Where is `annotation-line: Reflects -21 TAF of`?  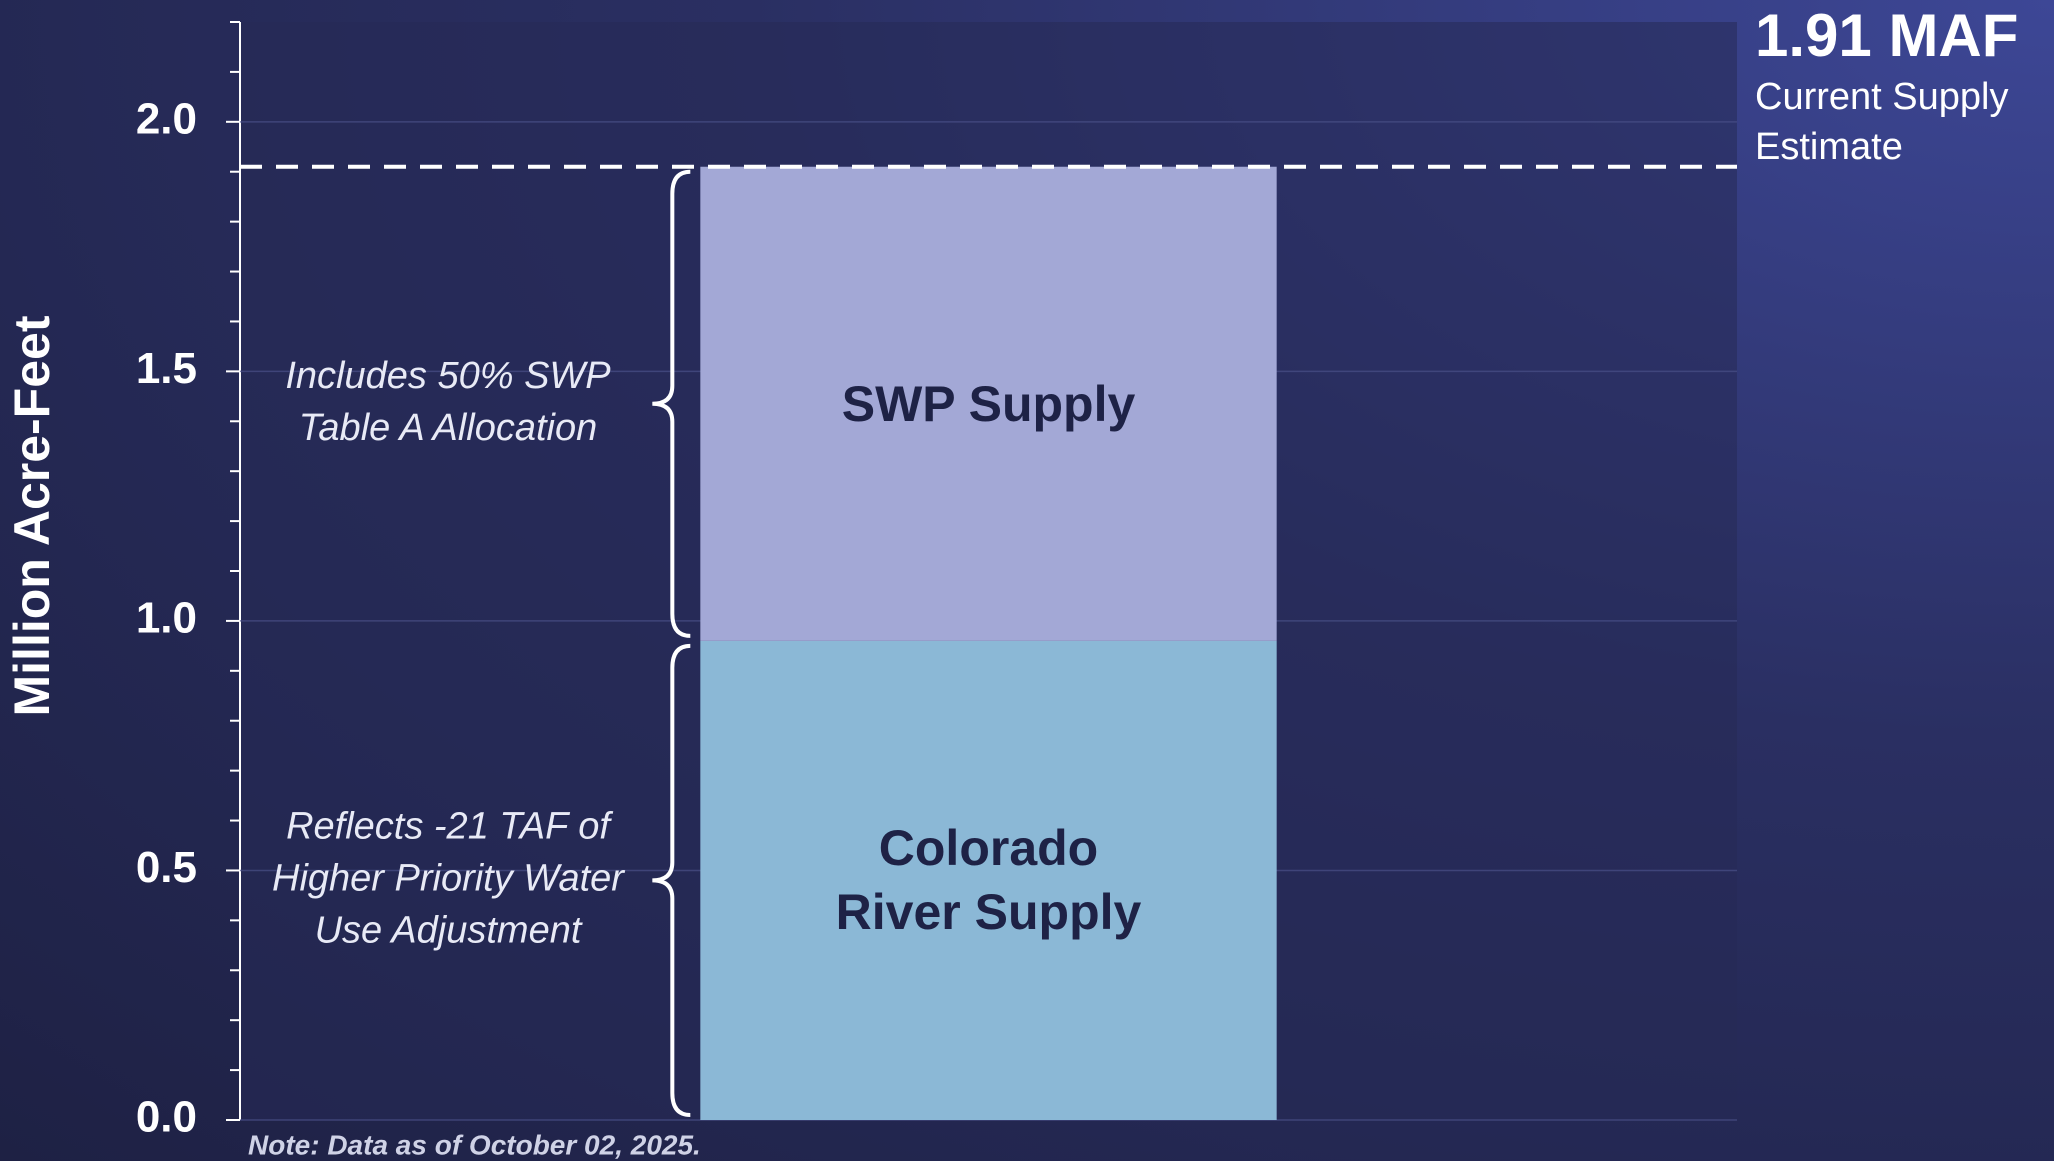
annotation-line: Reflects -21 TAF of is located at coordinates (449, 826).